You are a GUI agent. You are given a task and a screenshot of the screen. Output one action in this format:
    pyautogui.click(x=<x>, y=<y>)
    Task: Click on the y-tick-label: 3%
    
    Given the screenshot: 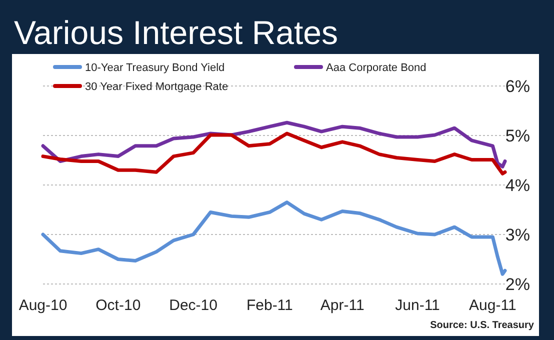 What is the action you would take?
    pyautogui.click(x=517, y=235)
    